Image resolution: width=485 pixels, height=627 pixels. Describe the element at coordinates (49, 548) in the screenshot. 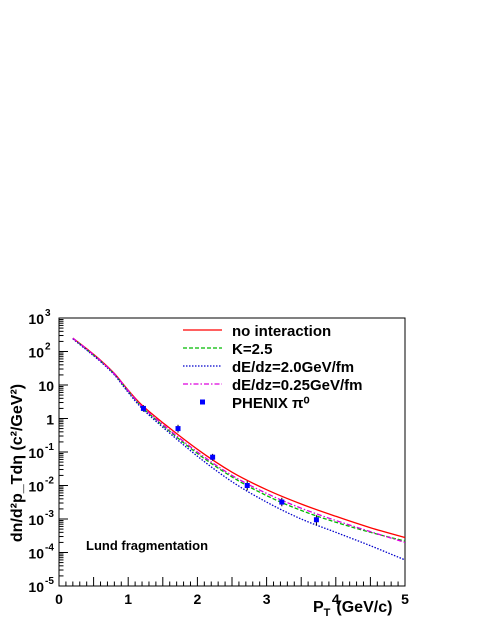

I see `svg-text: -4` at that location.